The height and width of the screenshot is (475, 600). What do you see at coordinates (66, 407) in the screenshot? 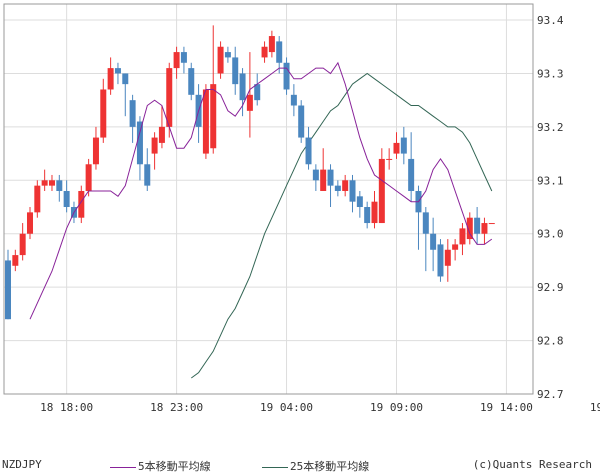
I see `x-tick-label: 18 18:00` at bounding box center [66, 407].